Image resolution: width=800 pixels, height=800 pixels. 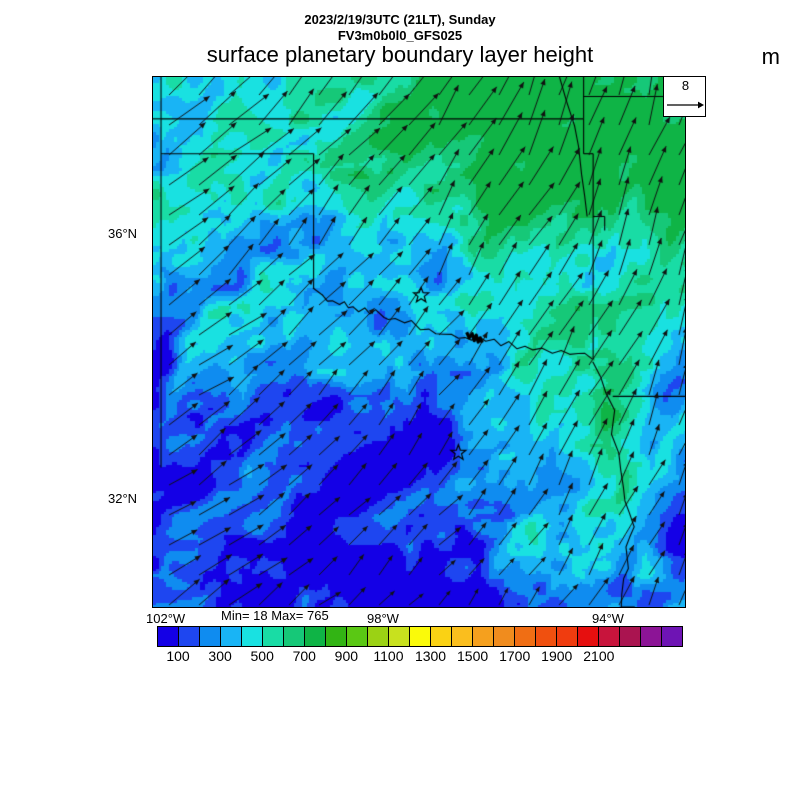 I want to click on colorbar-tick: 300, so click(x=220, y=656).